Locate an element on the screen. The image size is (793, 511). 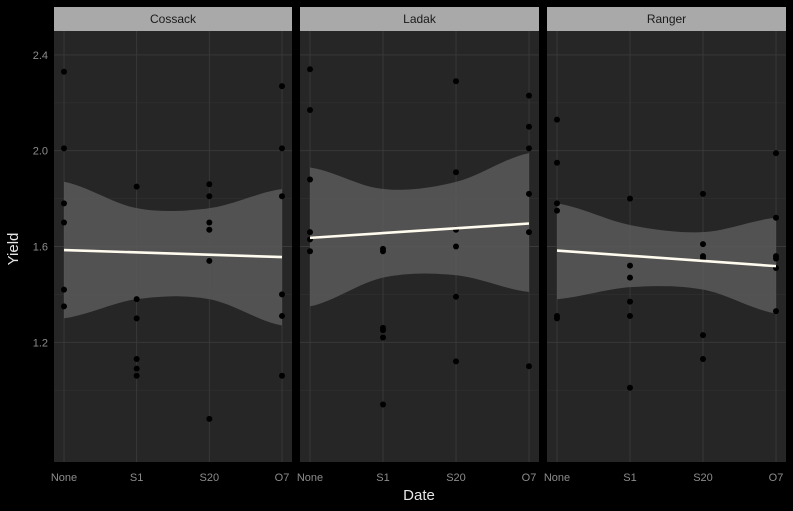
facet-label: Cossack is located at coordinates (173, 19).